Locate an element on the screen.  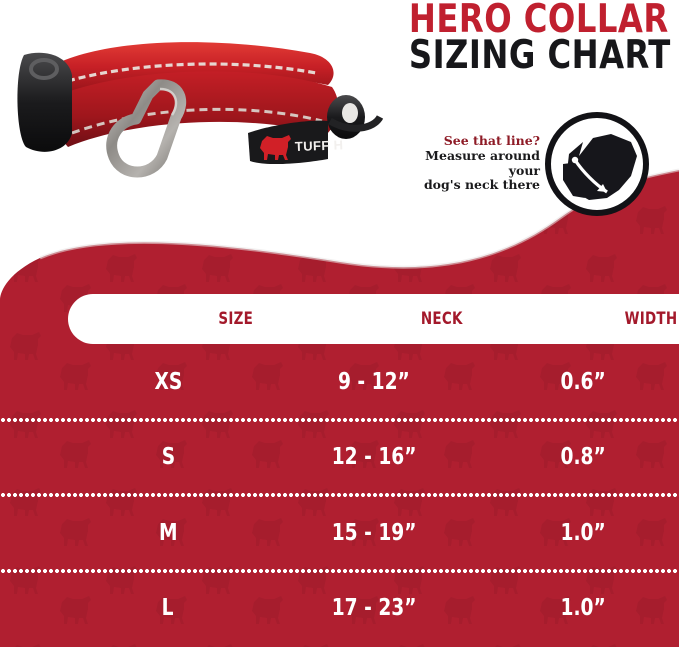
arrow-head is located at coordinates (602, 188).